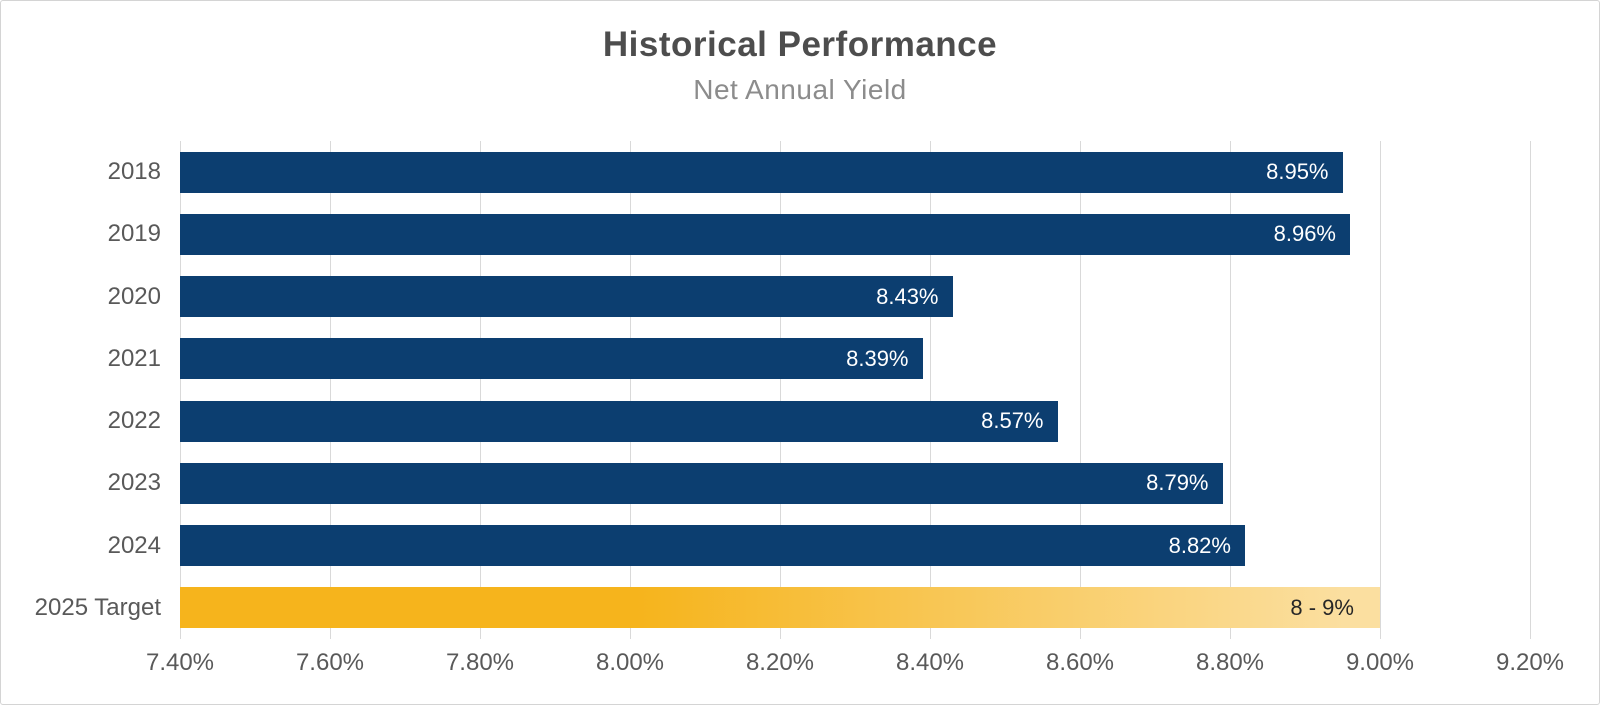 The width and height of the screenshot is (1600, 705). Describe the element at coordinates (1304, 234) in the screenshot. I see `bar-value-label: 8.96%` at that location.